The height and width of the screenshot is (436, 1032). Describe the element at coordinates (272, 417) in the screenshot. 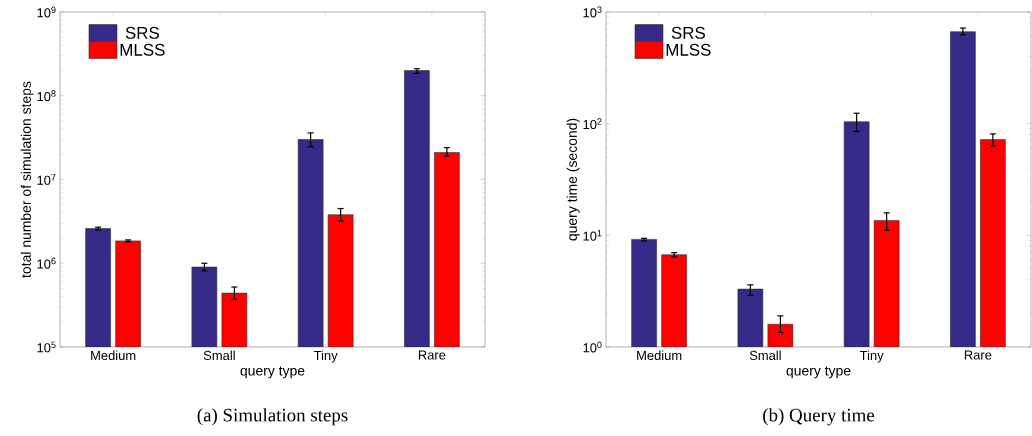

I see `text: (a) Simulation steps` at that location.